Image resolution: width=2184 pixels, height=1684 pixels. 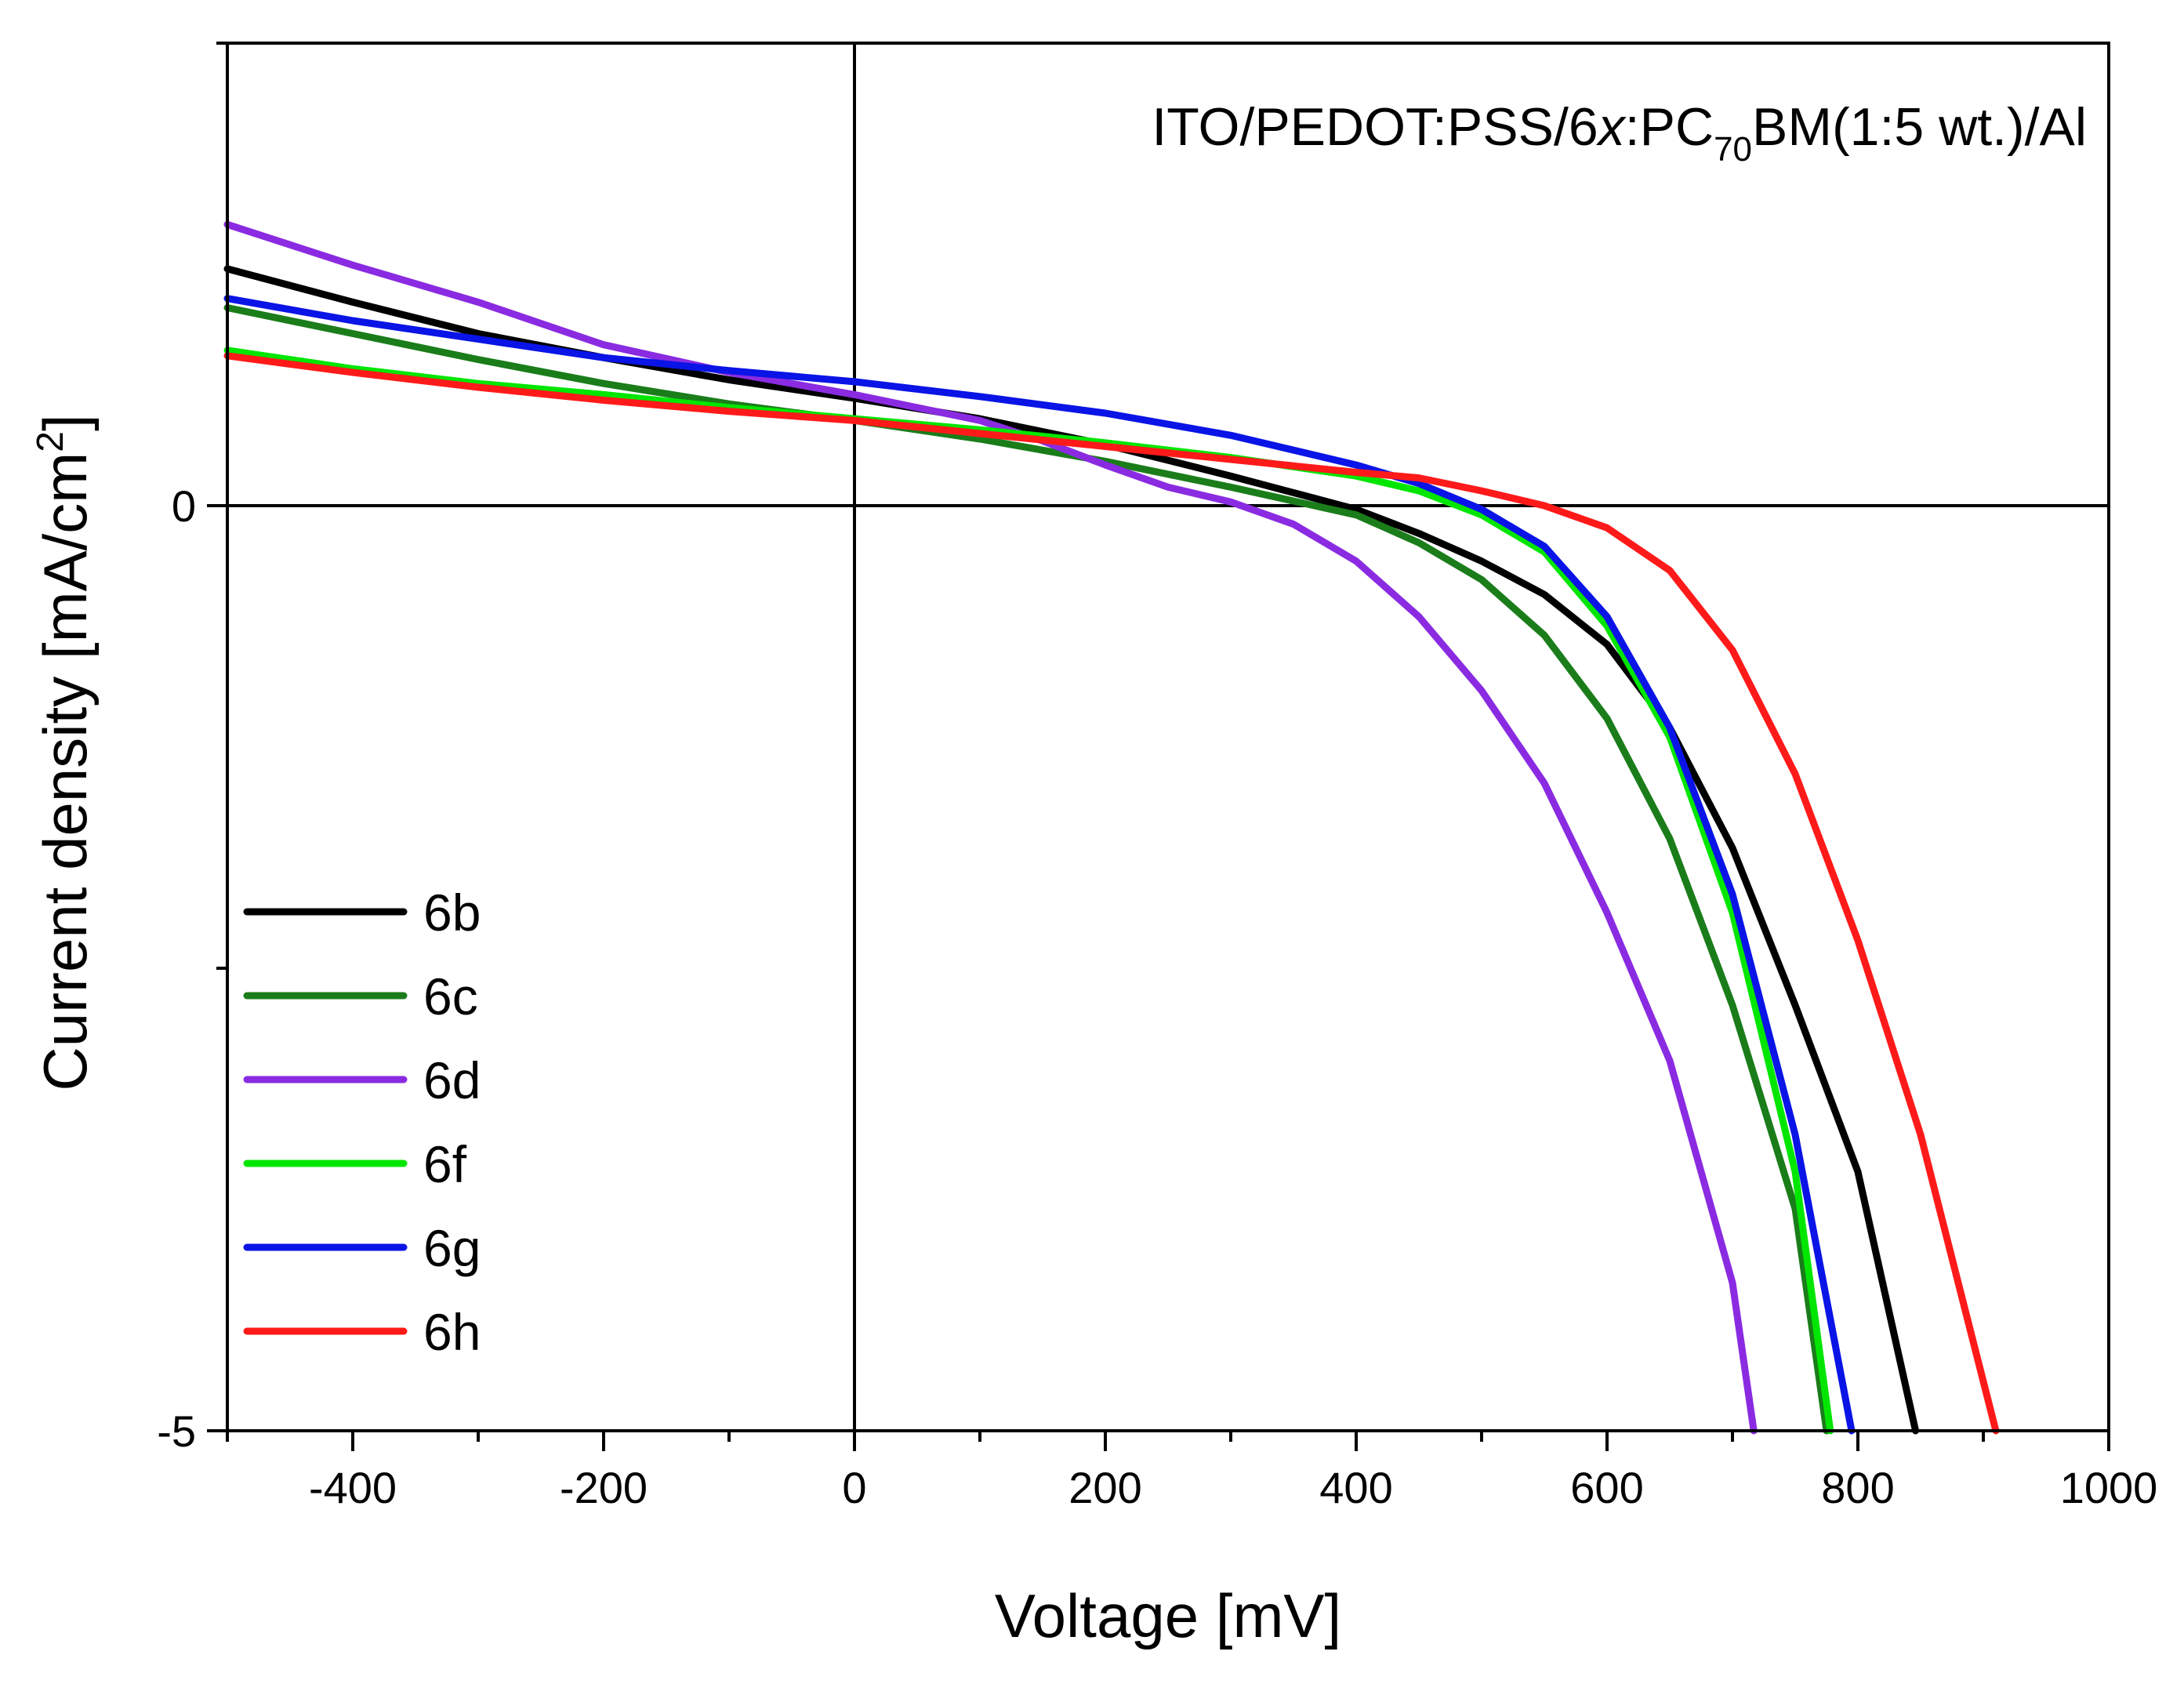 I want to click on y-axis-ticks: 0 -5, so click(x=192, y=749).